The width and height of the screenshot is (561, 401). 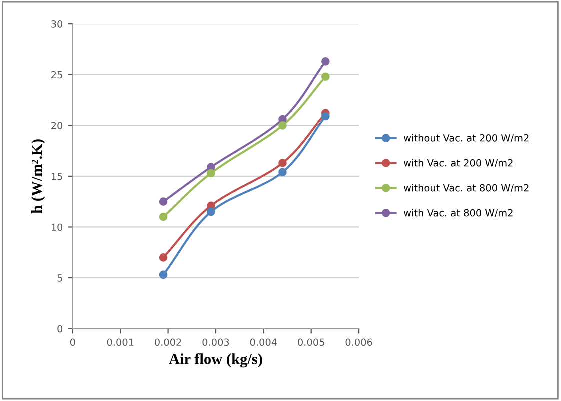 I want to click on y-tick-label: 5, so click(x=60, y=278).